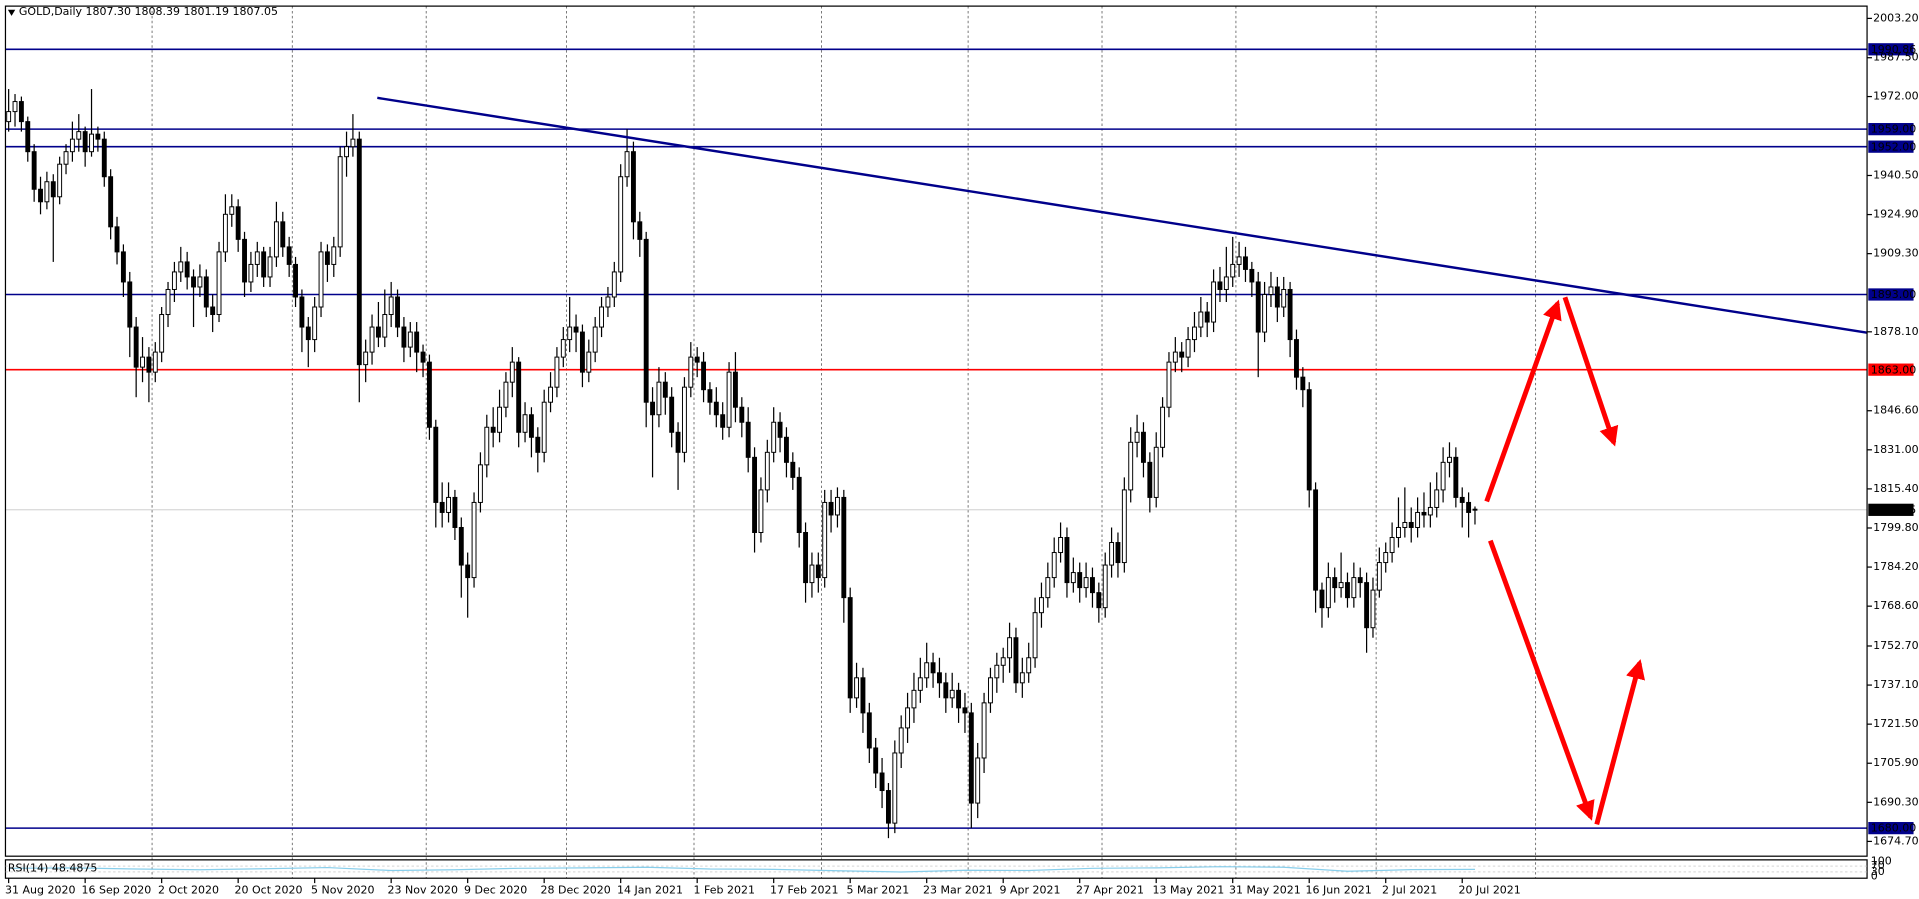  What do you see at coordinates (1620, 742) in the screenshot?
I see `arrow` at bounding box center [1620, 742].